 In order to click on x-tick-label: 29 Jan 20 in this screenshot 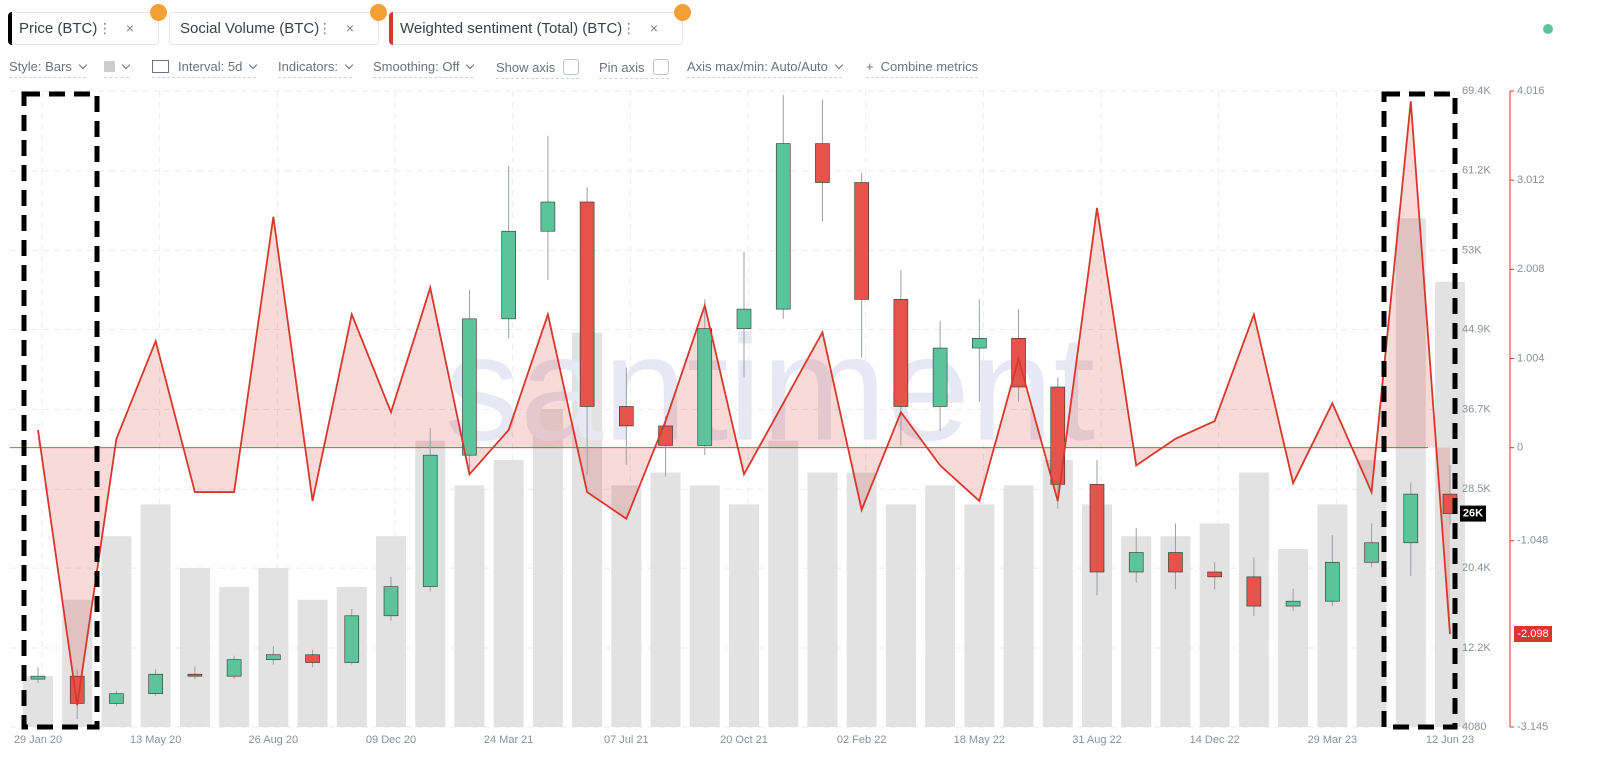, I will do `click(38, 740)`.